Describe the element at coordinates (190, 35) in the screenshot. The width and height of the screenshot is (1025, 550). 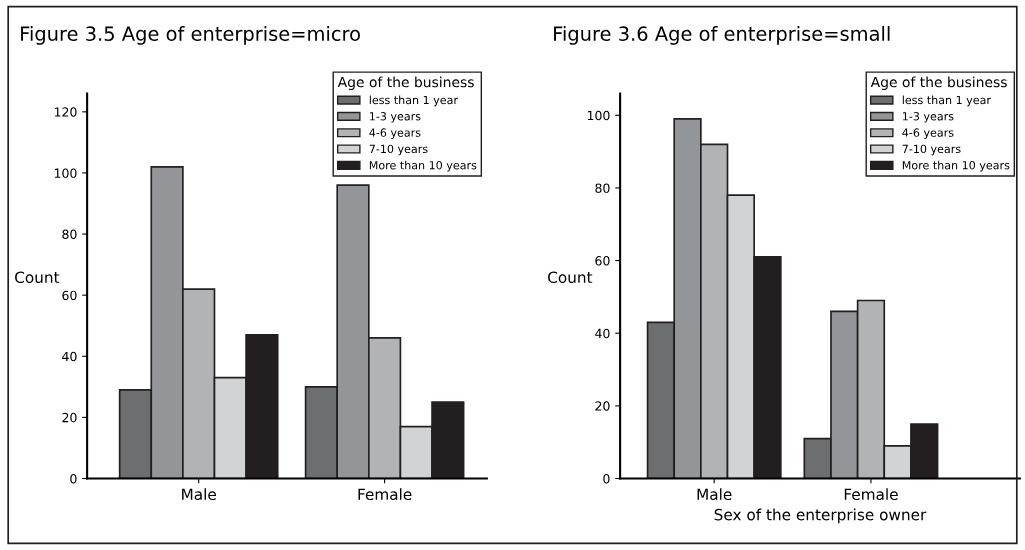
I see `chart-title: Figure 3.5 Age of enterprise=micro` at that location.